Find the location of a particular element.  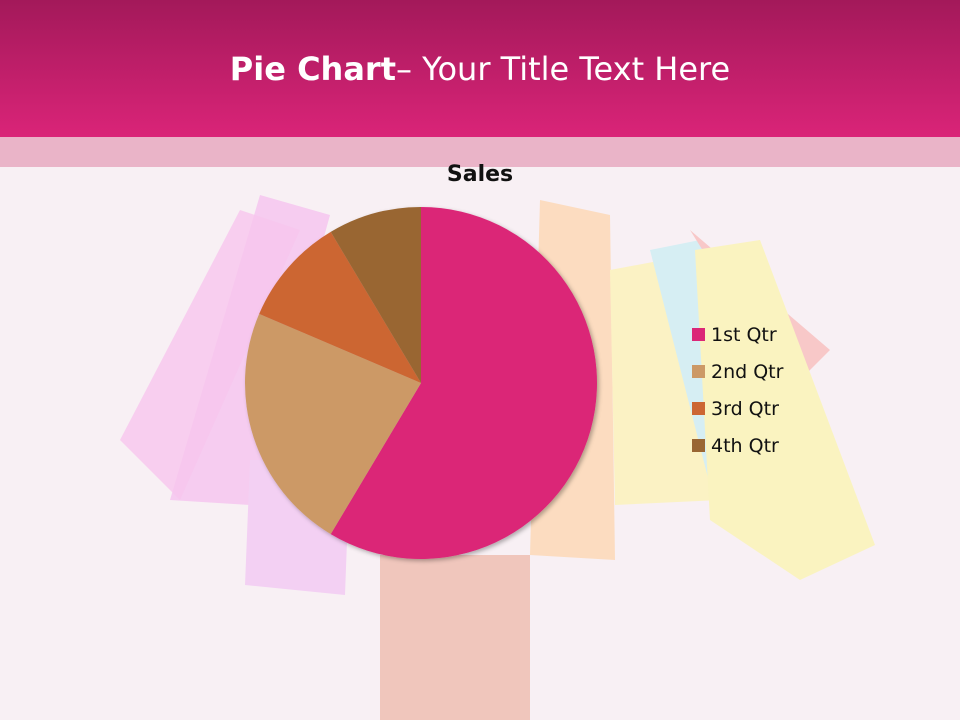

legend-label: 3rd Qtr is located at coordinates (745, 408).